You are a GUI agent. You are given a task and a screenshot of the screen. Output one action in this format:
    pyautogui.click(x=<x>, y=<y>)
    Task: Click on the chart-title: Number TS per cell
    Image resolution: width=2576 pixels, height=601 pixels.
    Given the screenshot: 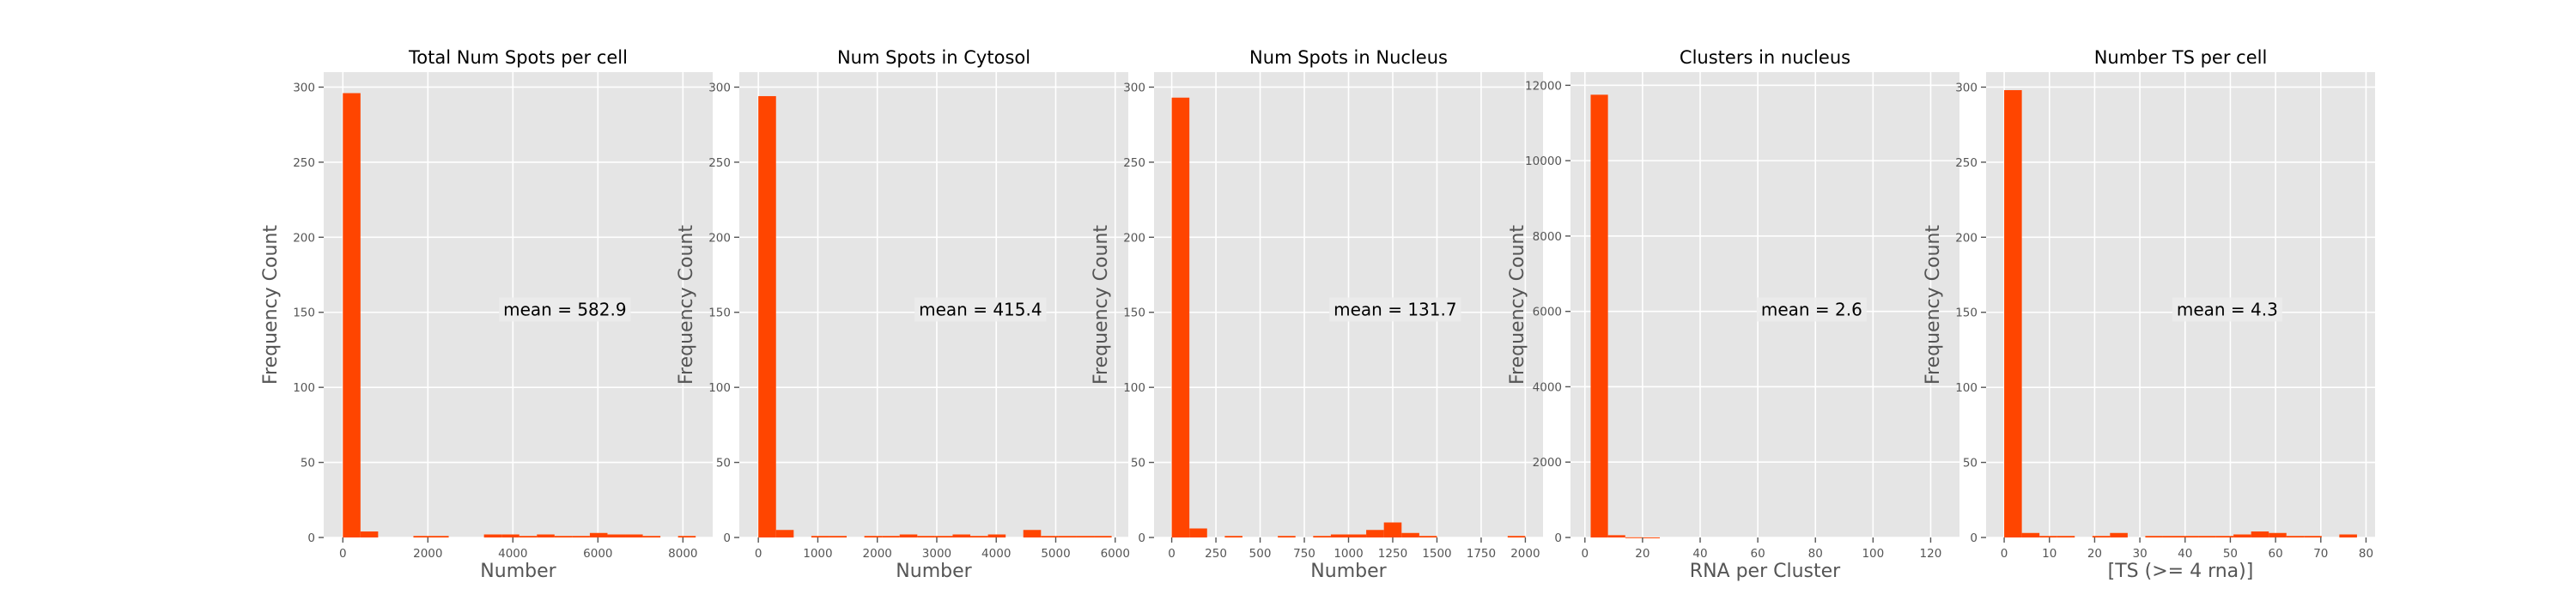 What is the action you would take?
    pyautogui.click(x=2181, y=57)
    